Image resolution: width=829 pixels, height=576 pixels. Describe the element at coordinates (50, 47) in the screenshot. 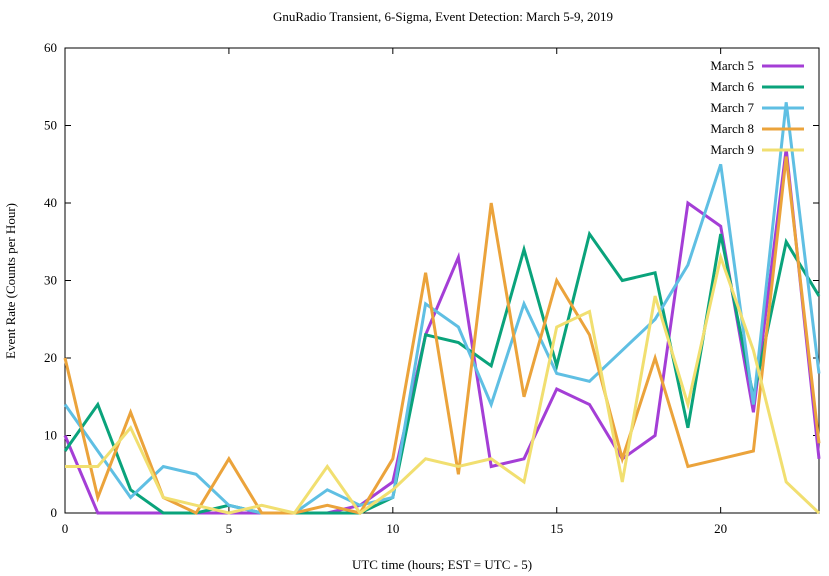

I see `y-tick-label: 60` at that location.